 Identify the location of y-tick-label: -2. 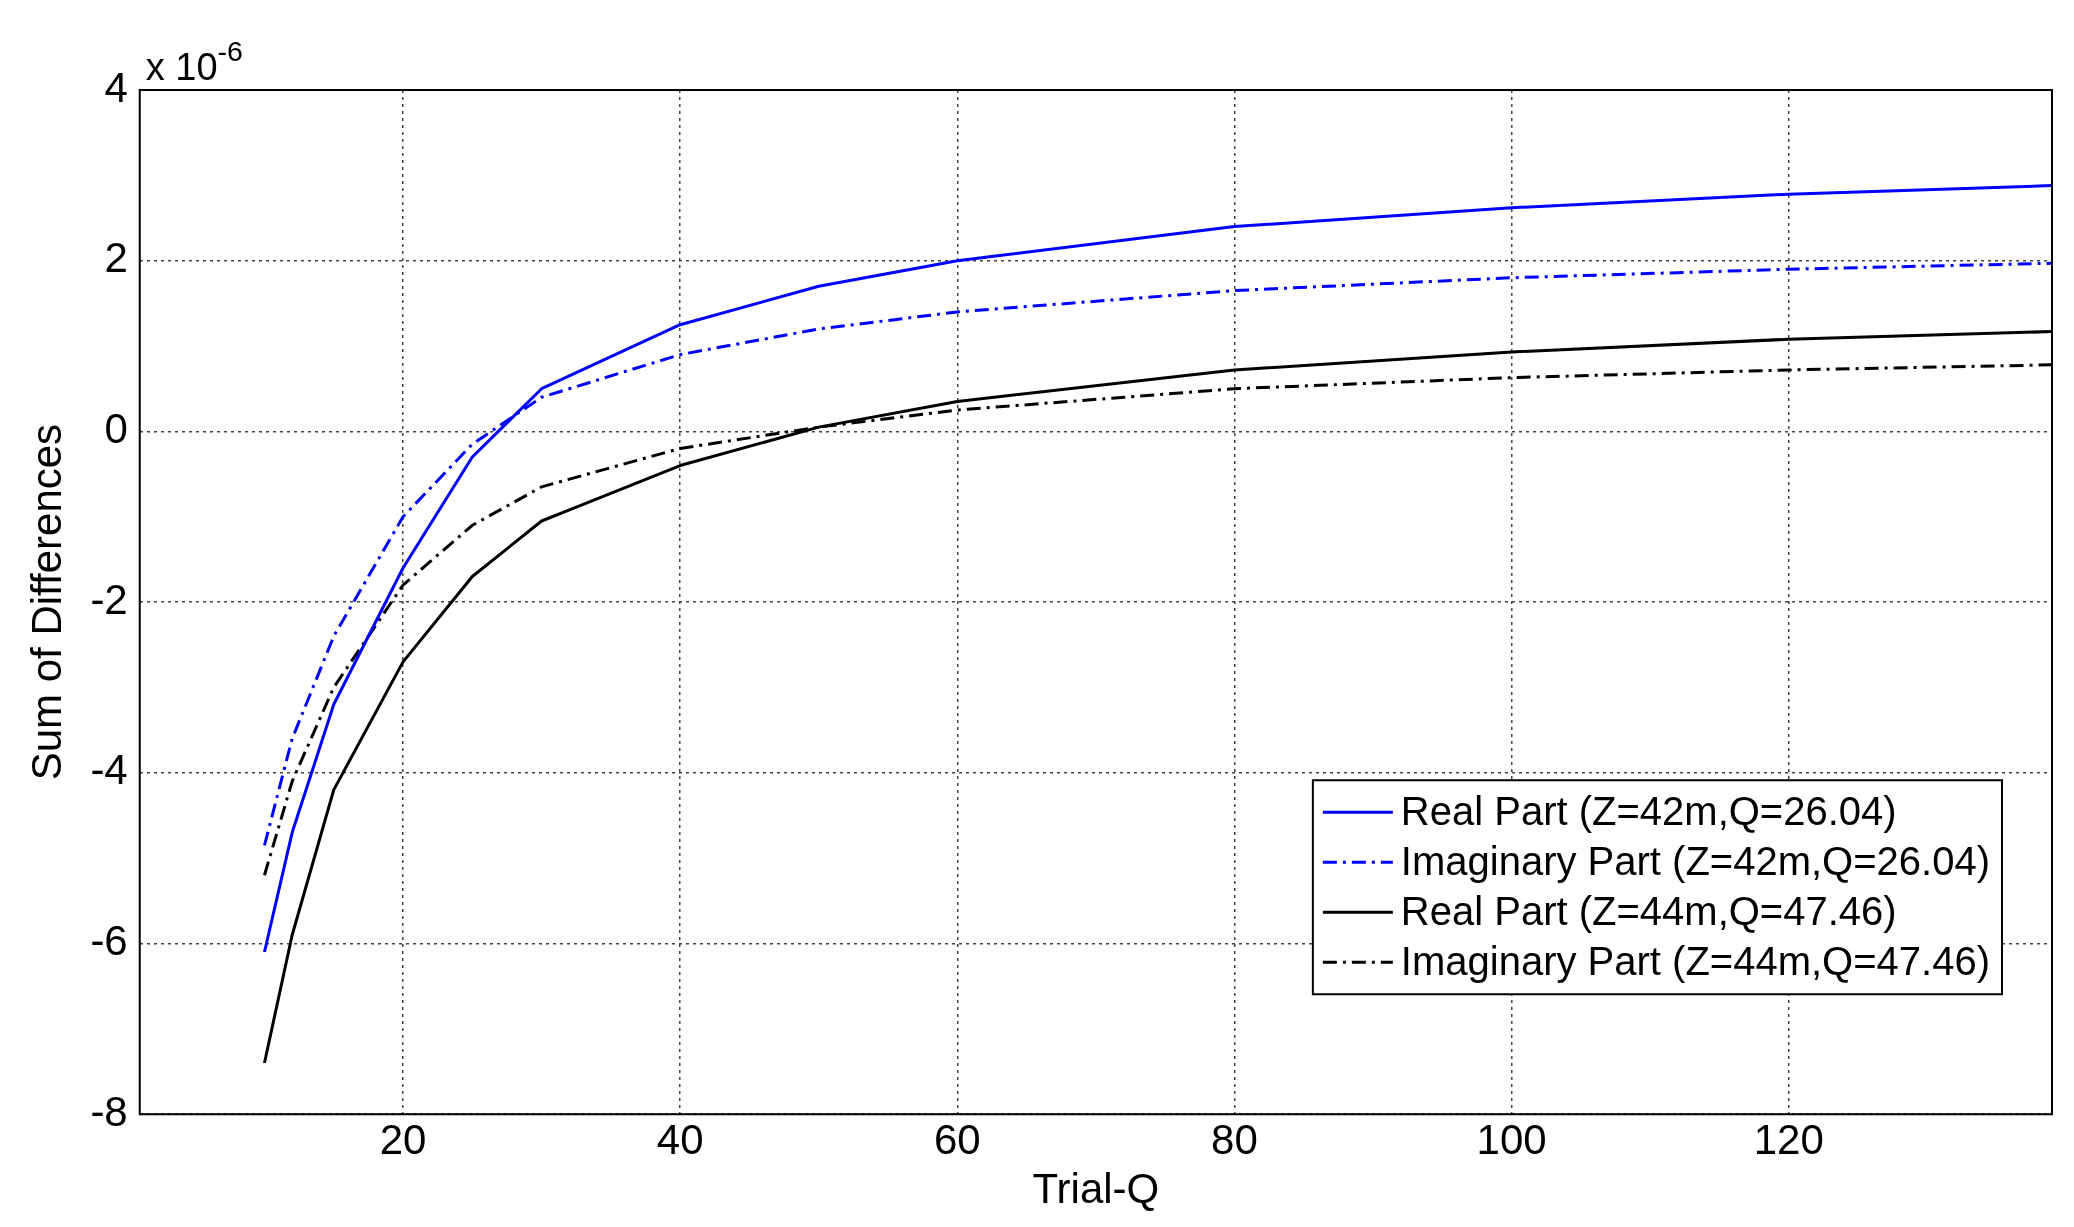
(109, 599).